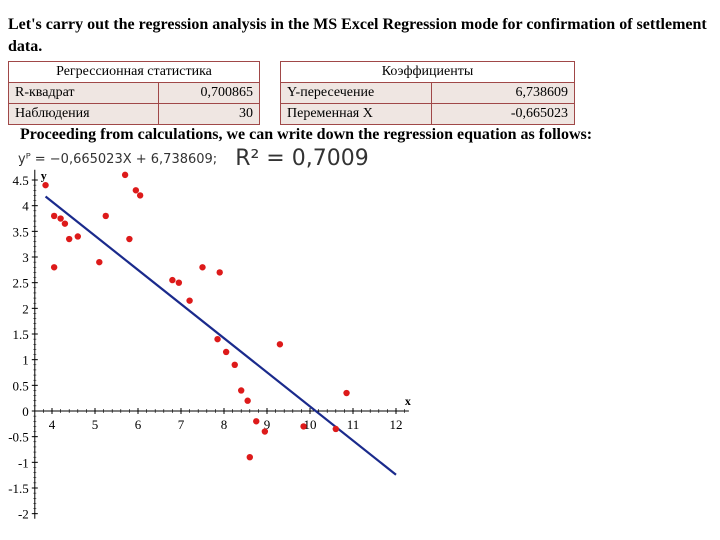 The height and width of the screenshot is (540, 720). I want to click on y-tick-label: 3.5, so click(21, 231).